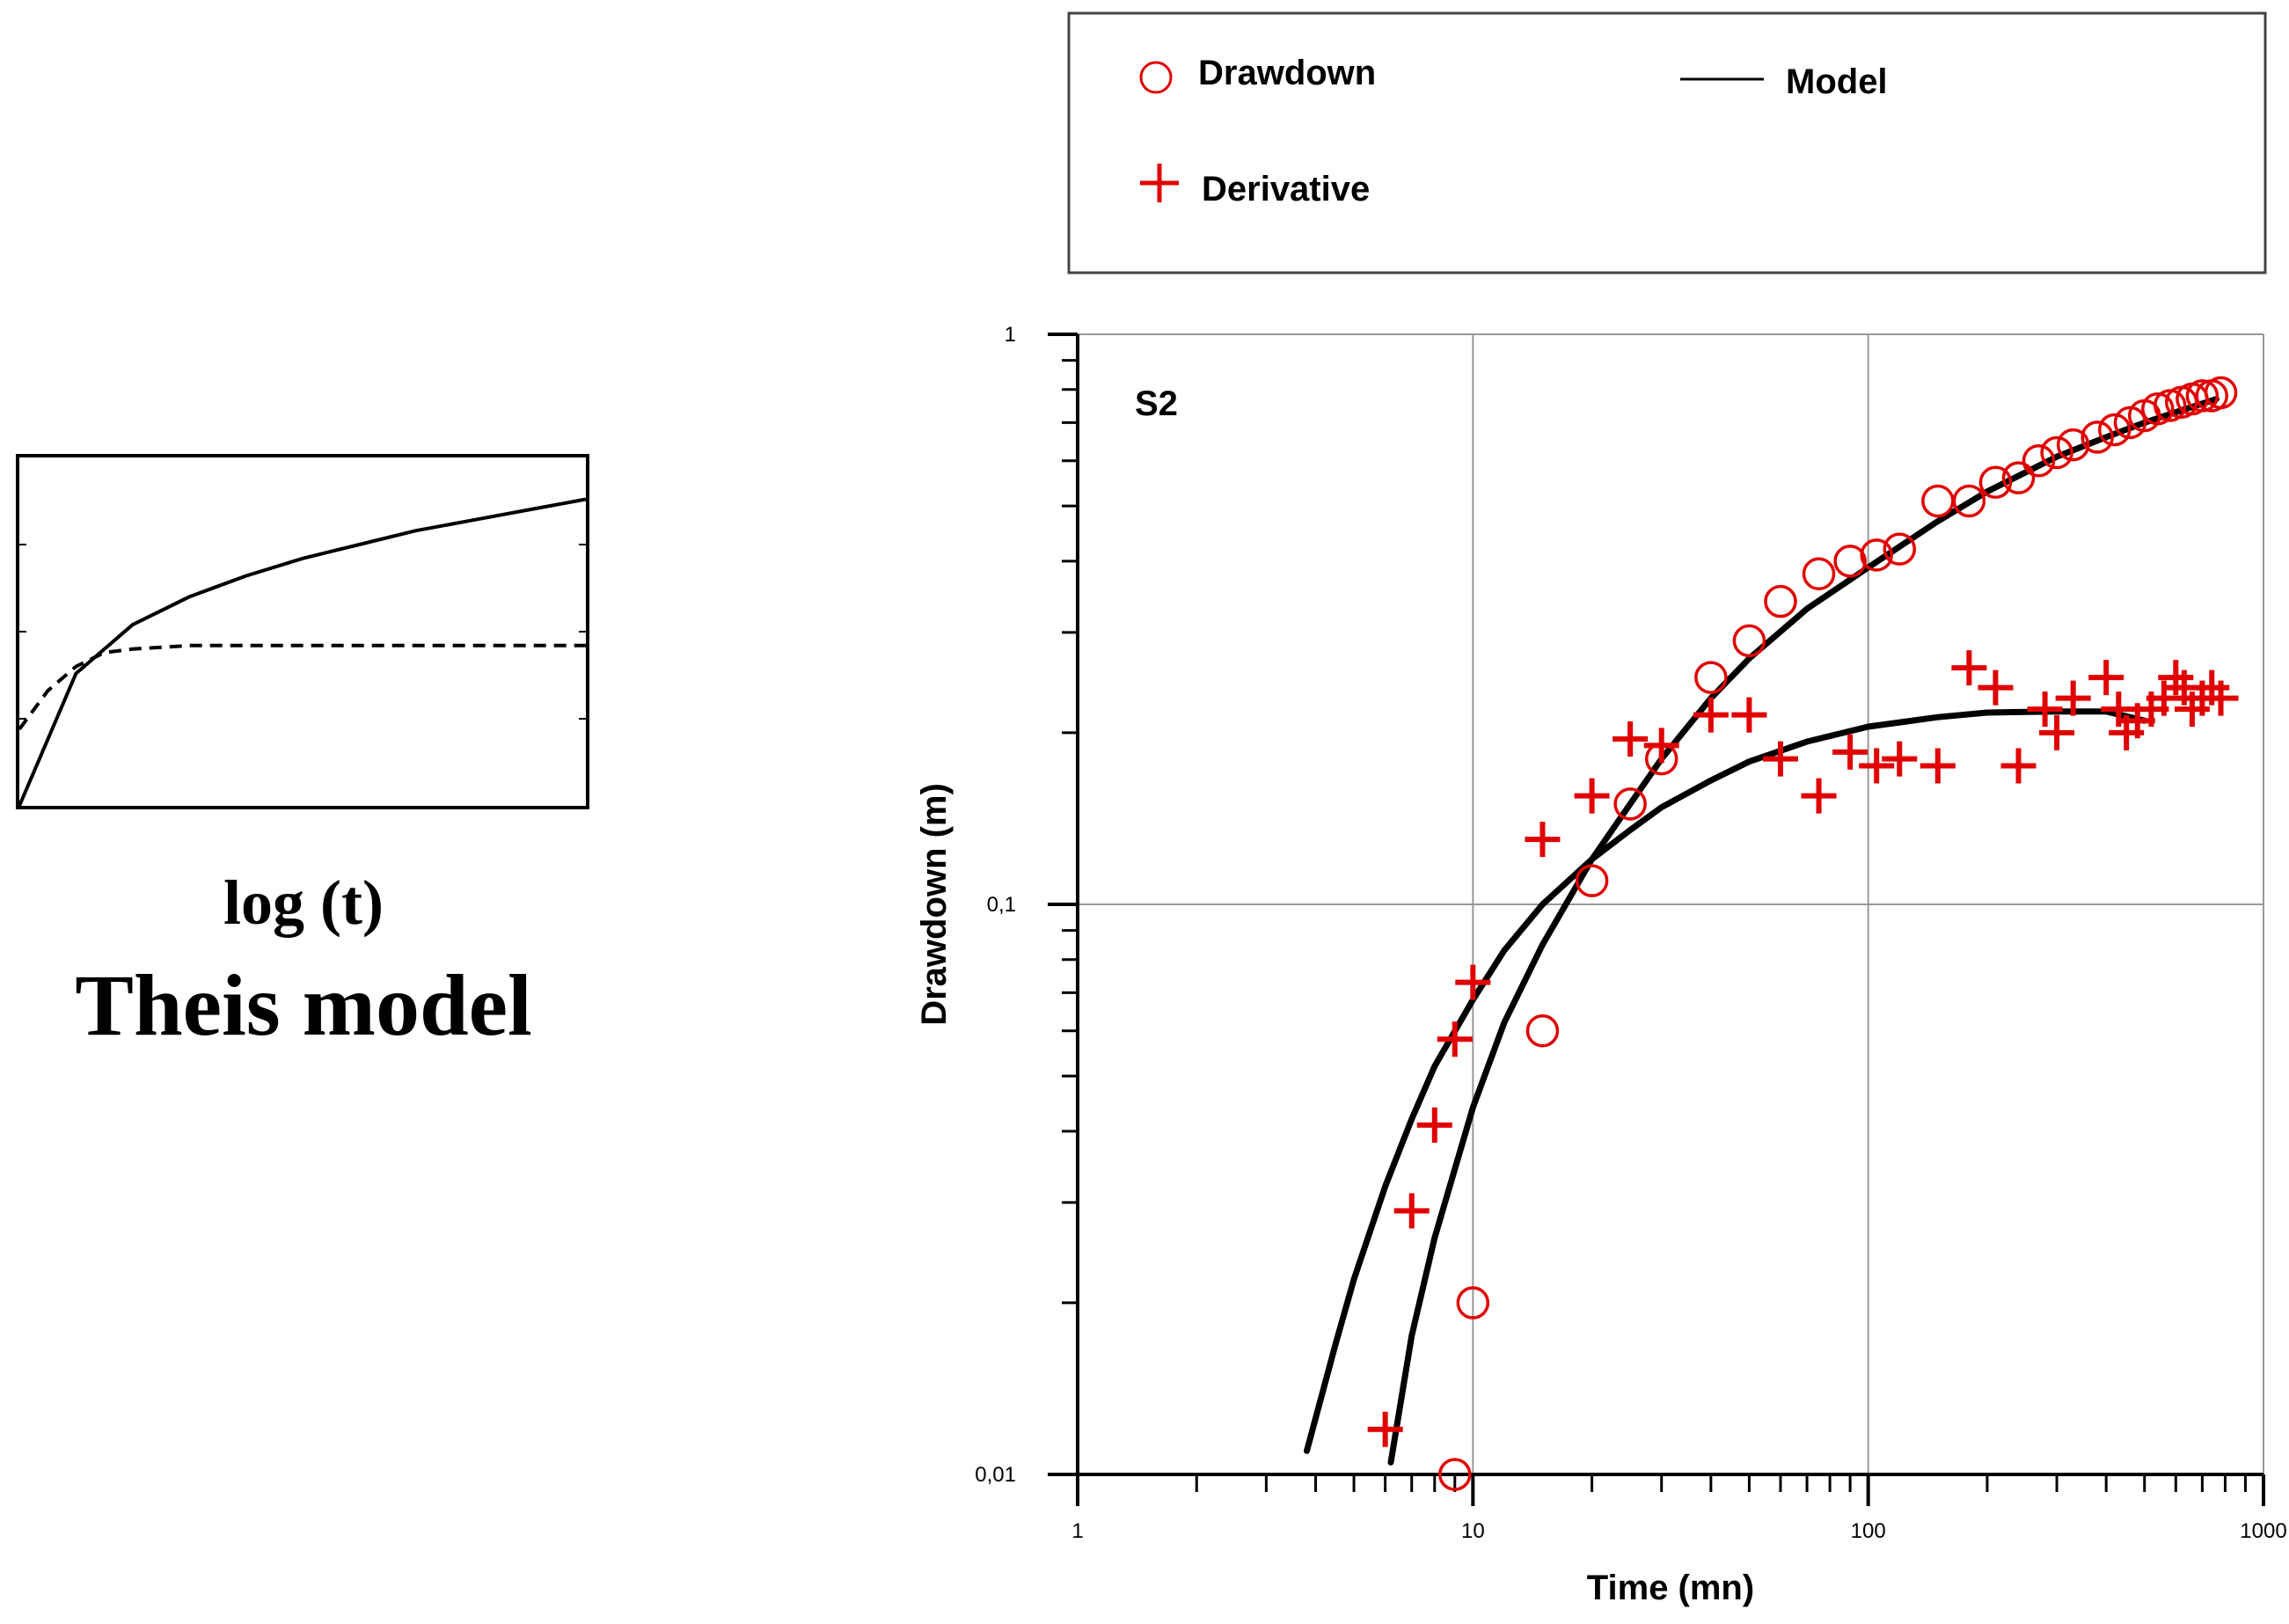  I want to click on y-tick-label: 0,01, so click(995, 1475).